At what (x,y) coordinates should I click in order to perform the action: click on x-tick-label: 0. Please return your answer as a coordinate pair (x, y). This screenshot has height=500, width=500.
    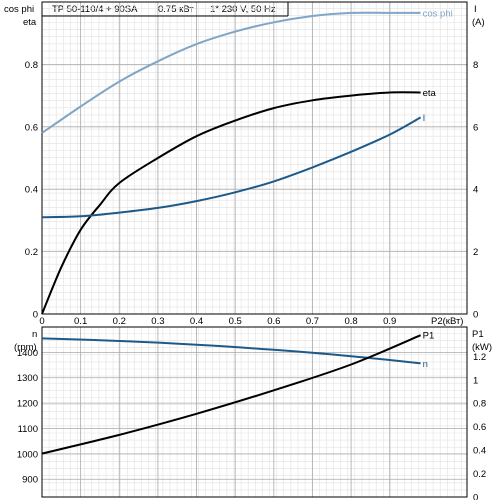
    Looking at the image, I should click on (41, 321).